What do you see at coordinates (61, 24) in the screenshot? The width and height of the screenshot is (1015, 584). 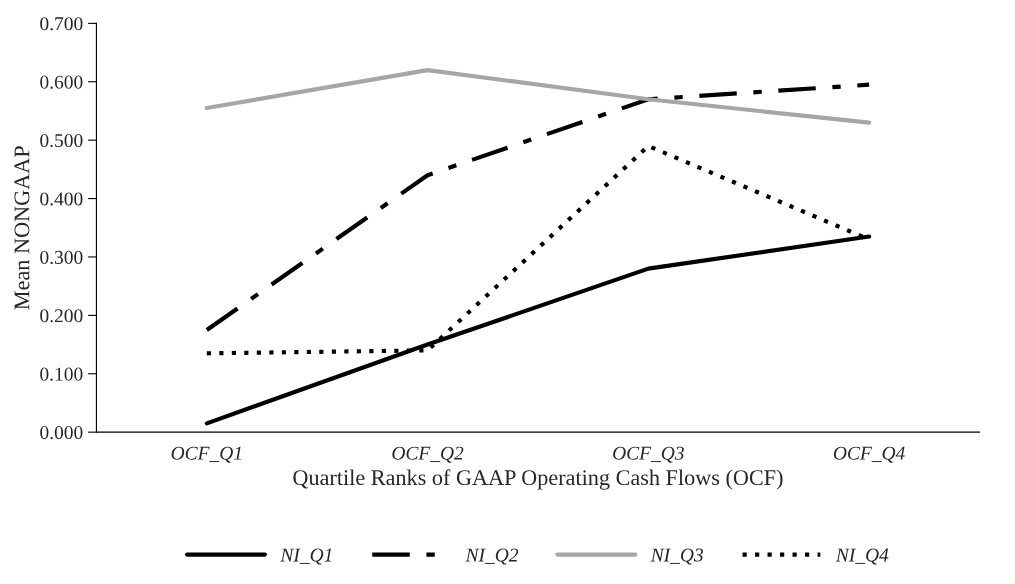 I see `y-tick-label: 0.700` at bounding box center [61, 24].